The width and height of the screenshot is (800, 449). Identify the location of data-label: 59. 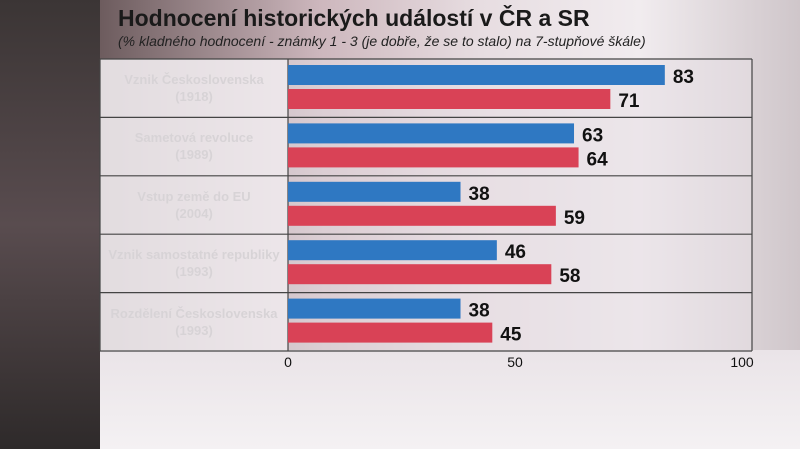
(574, 218).